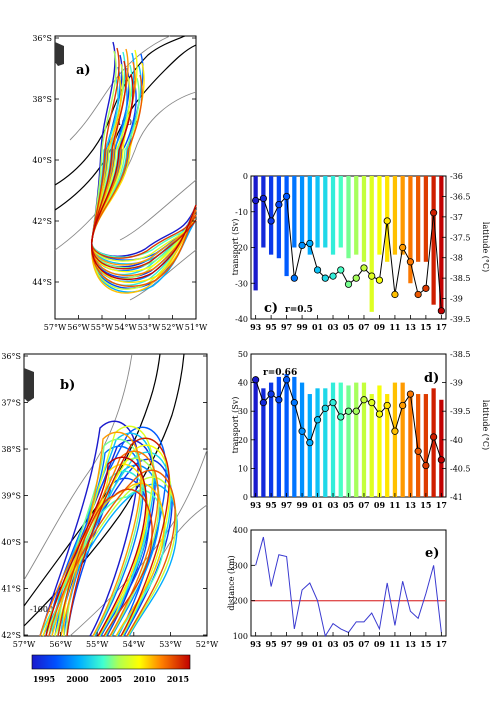 This screenshot has height=707, width=500. Describe the element at coordinates (241, 212) in the screenshot. I see `y-tick-label: -10` at that location.